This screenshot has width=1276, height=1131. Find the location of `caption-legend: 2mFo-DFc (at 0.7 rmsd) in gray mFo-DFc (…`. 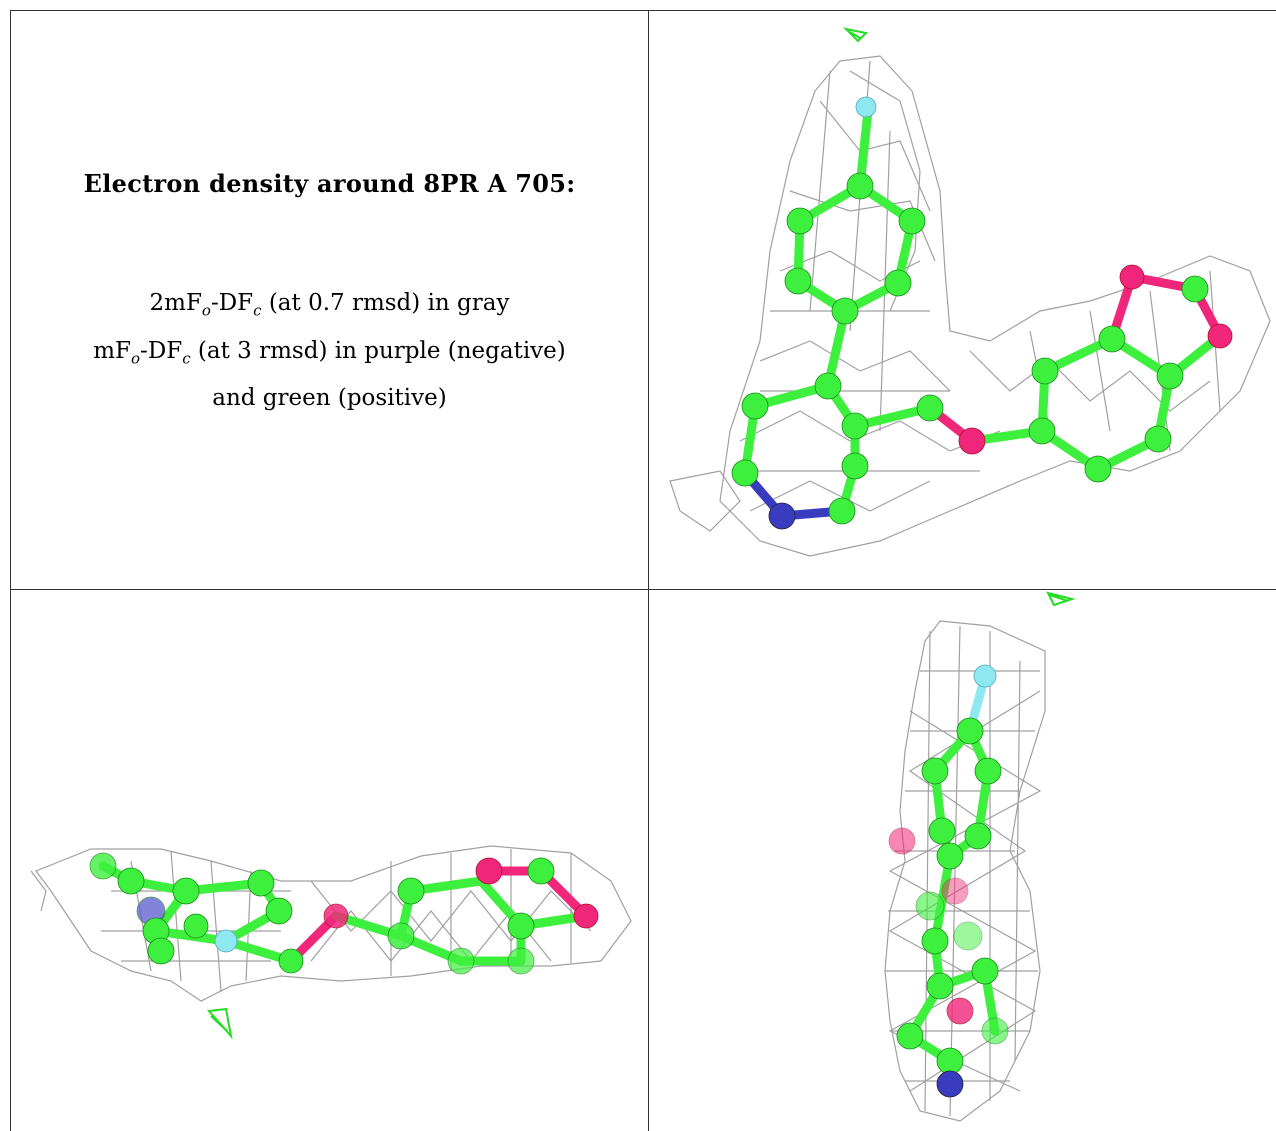

caption-legend: 2mFo-DFc (at 0.7 rmsd) in gray mFo-DFc (… is located at coordinates (329, 350).